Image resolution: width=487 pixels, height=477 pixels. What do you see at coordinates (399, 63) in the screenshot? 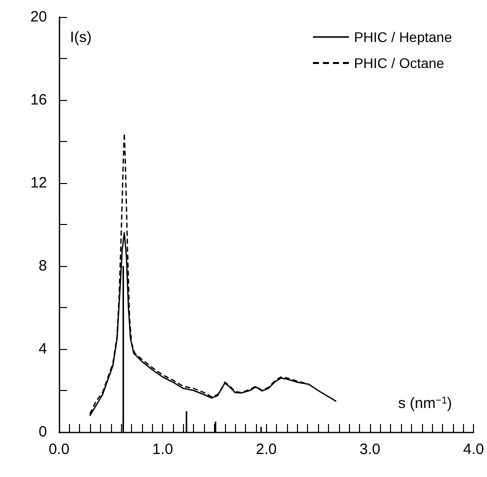
I see `legend-label: PHIC / Octane` at bounding box center [399, 63].